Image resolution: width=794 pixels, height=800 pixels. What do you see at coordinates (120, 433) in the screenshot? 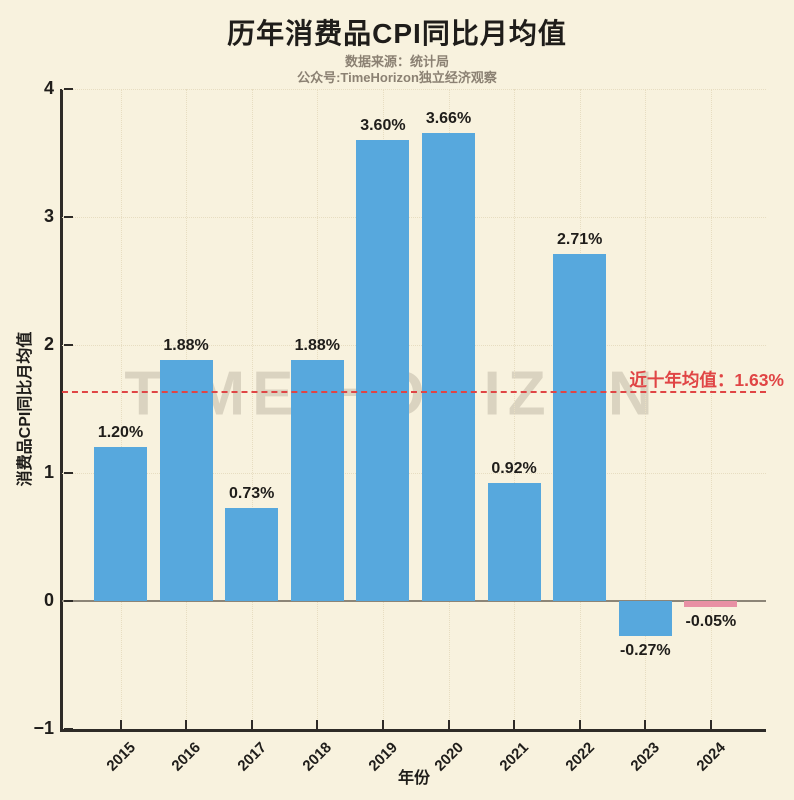
I see `bar-value-label: 1.20%` at bounding box center [120, 433].